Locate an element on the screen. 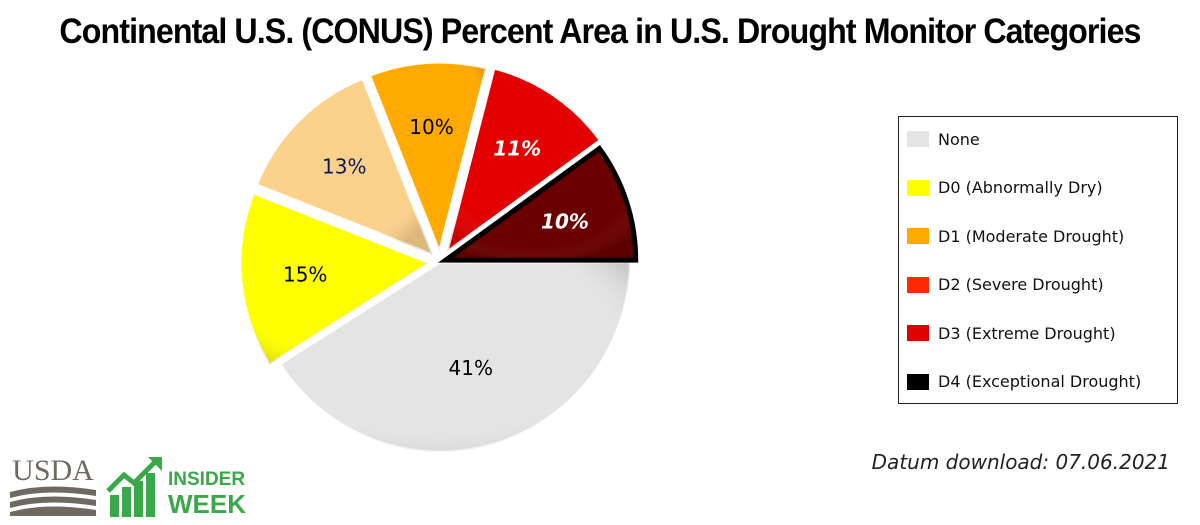 This screenshot has width=1200, height=525. legend-item: D0 (Abnormally Dry) is located at coordinates (1005, 188).